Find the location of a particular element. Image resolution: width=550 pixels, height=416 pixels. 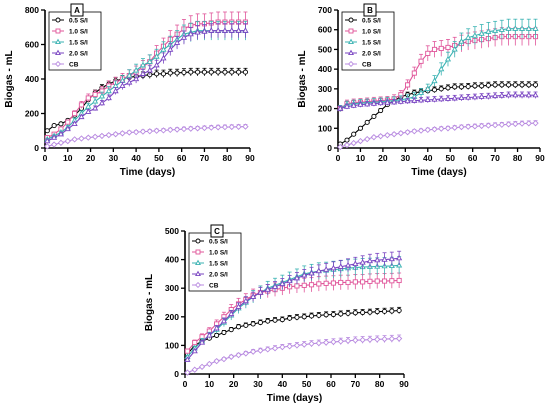

legend-label: CB is located at coordinates (367, 64).